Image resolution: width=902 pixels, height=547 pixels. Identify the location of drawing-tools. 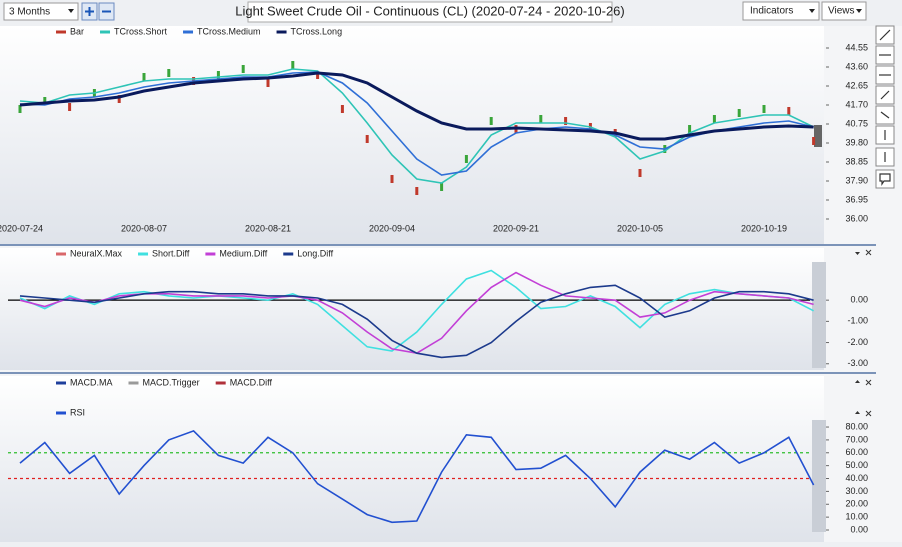
(885, 107).